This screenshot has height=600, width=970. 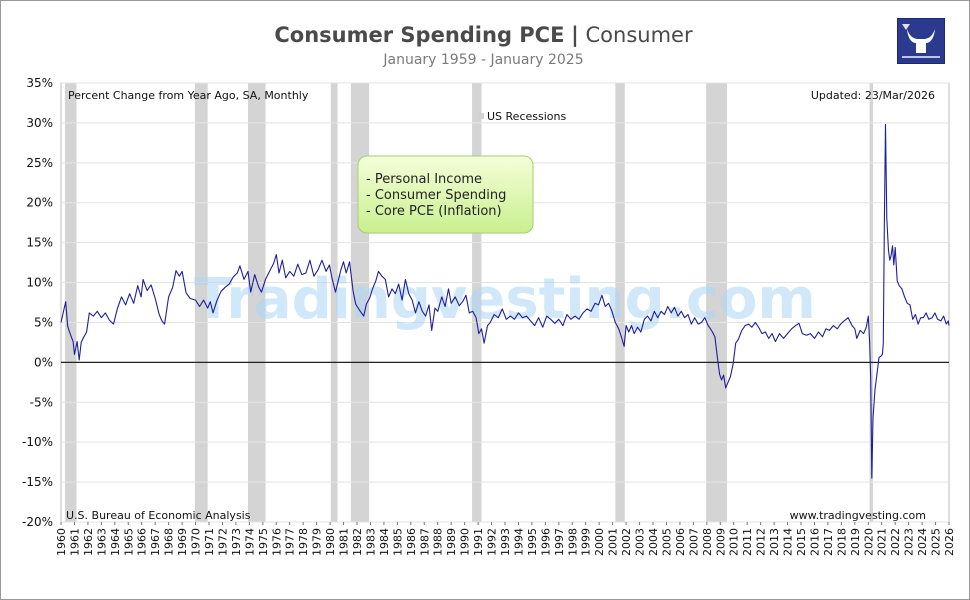 I want to click on x-tick-label: 2008, so click(x=707, y=542).